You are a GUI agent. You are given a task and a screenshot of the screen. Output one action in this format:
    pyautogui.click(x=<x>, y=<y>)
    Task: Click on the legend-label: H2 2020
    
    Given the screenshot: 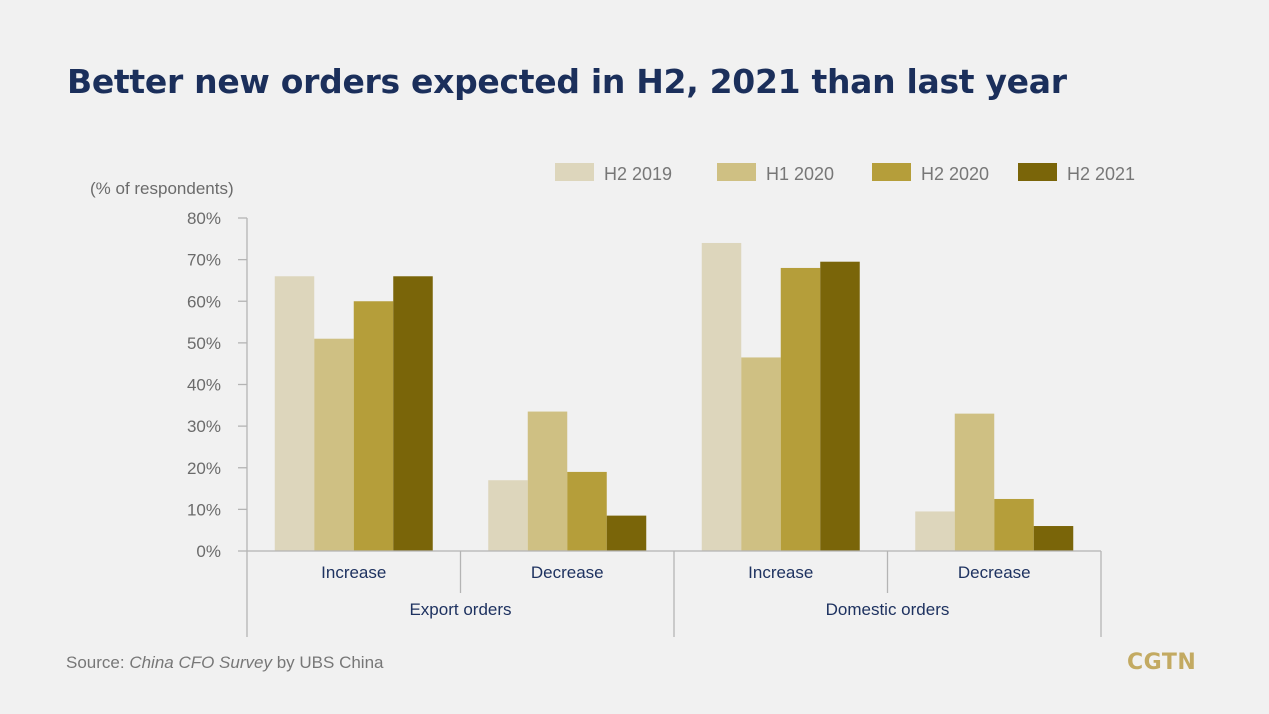 What is the action you would take?
    pyautogui.click(x=955, y=174)
    